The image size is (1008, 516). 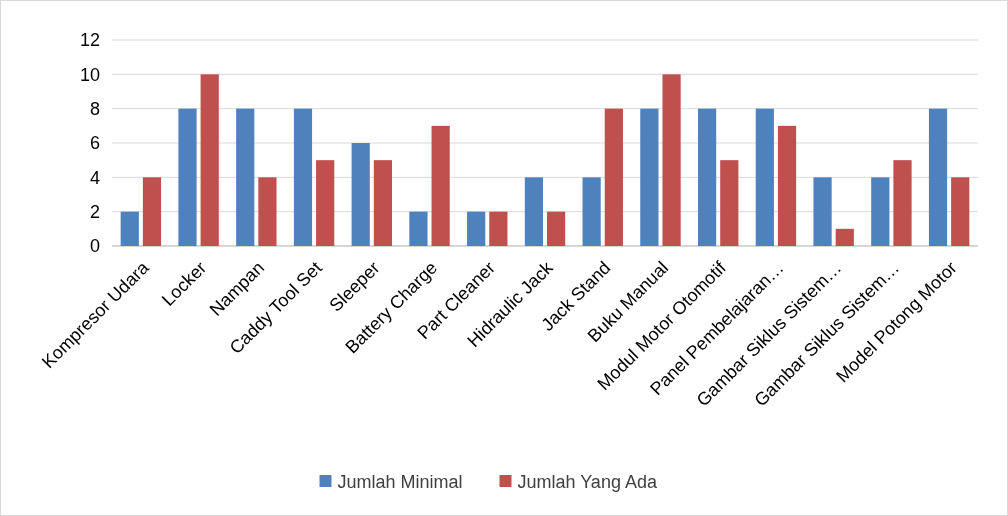 What do you see at coordinates (94, 211) in the screenshot?
I see `y-tick-label: 2` at bounding box center [94, 211].